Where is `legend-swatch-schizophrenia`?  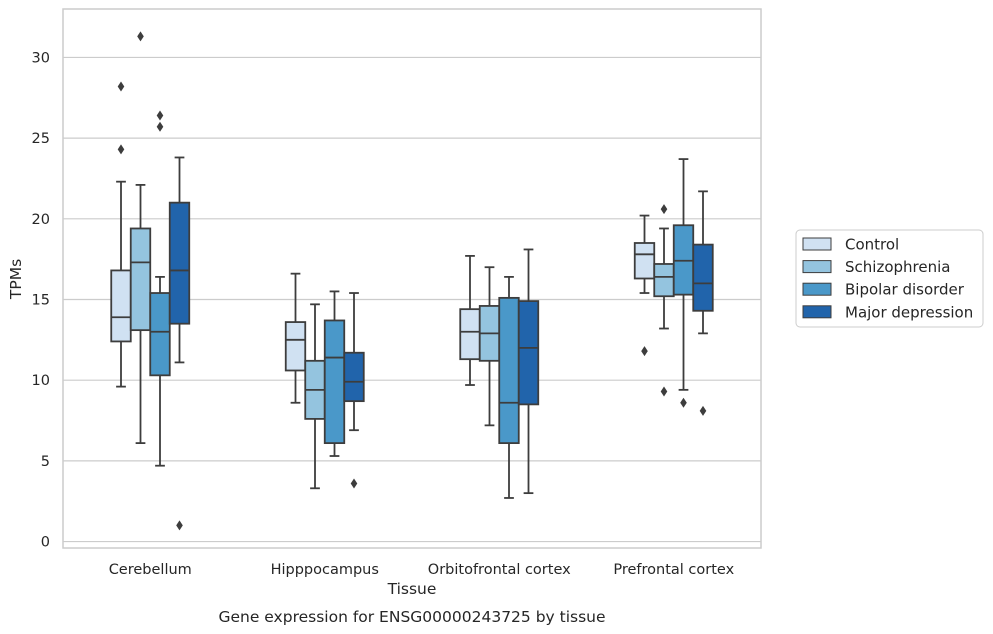
legend-swatch-schizophrenia is located at coordinates (817, 267).